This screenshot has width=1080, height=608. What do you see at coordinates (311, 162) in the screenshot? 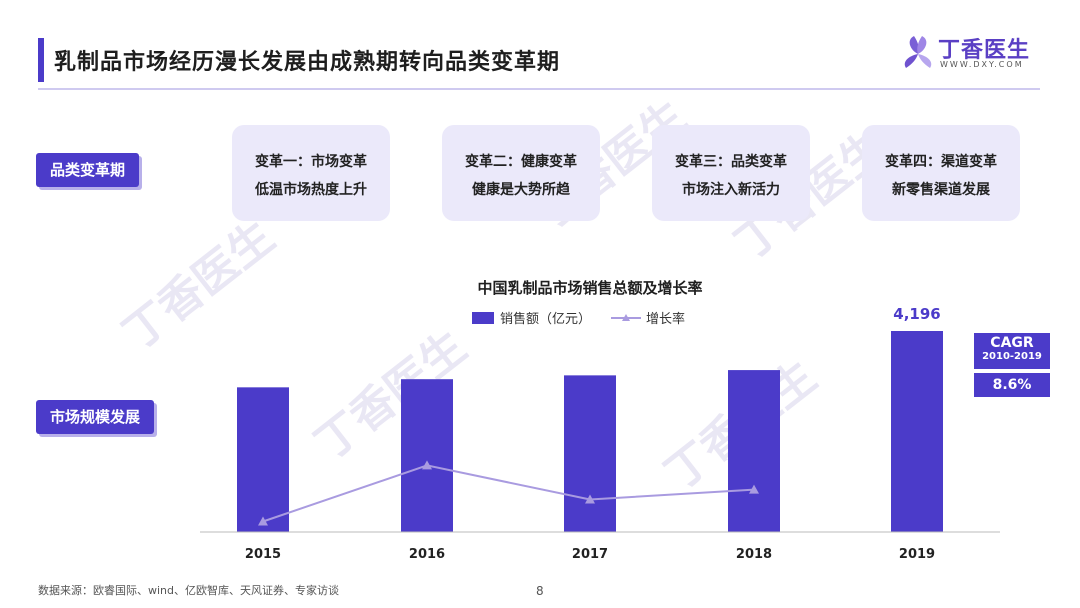
I see `stage-card-title: 变革一：市场变革` at bounding box center [311, 162].